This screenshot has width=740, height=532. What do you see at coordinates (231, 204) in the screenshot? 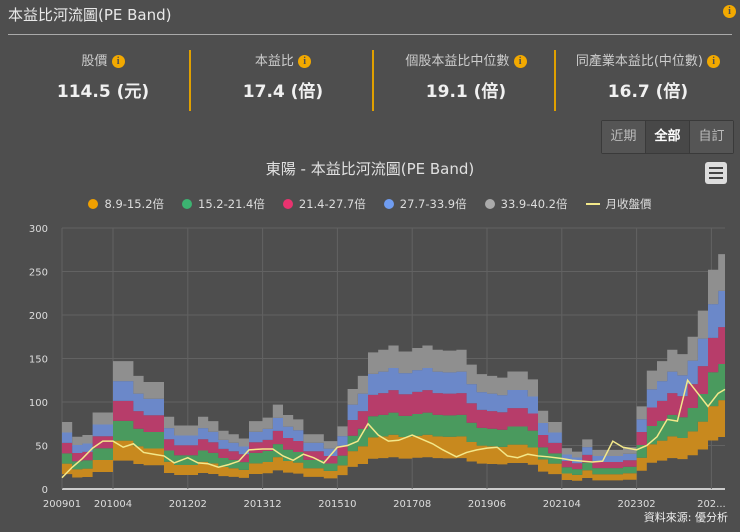
I see `legend-label: 15.2-21.4倍` at bounding box center [231, 204].